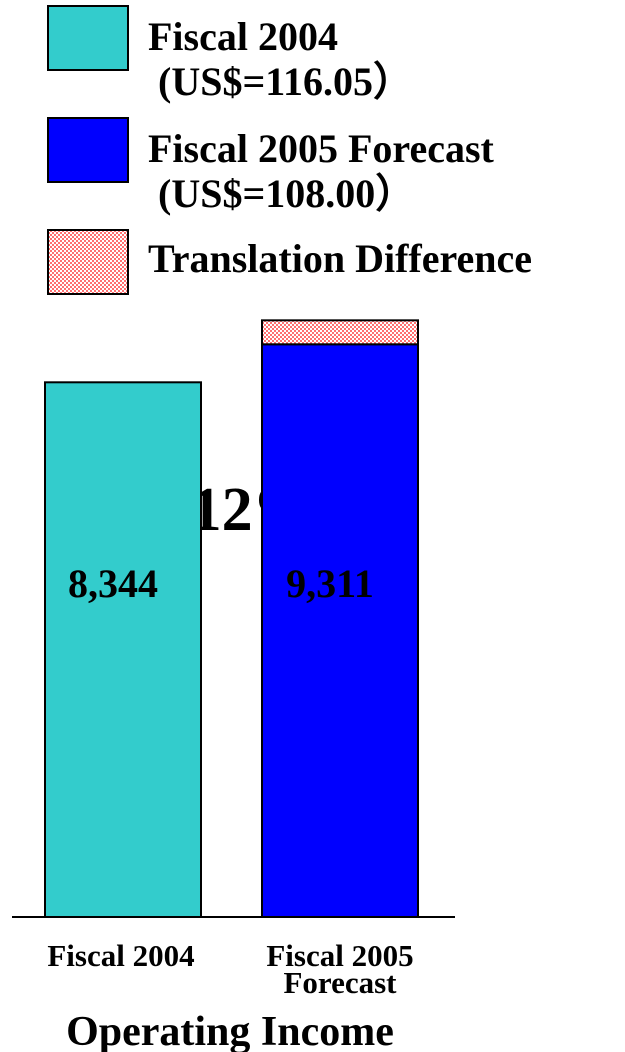 This screenshot has height=1052, width=625. What do you see at coordinates (230, 1030) in the screenshot?
I see `x-axis-label: Operating Income` at bounding box center [230, 1030].